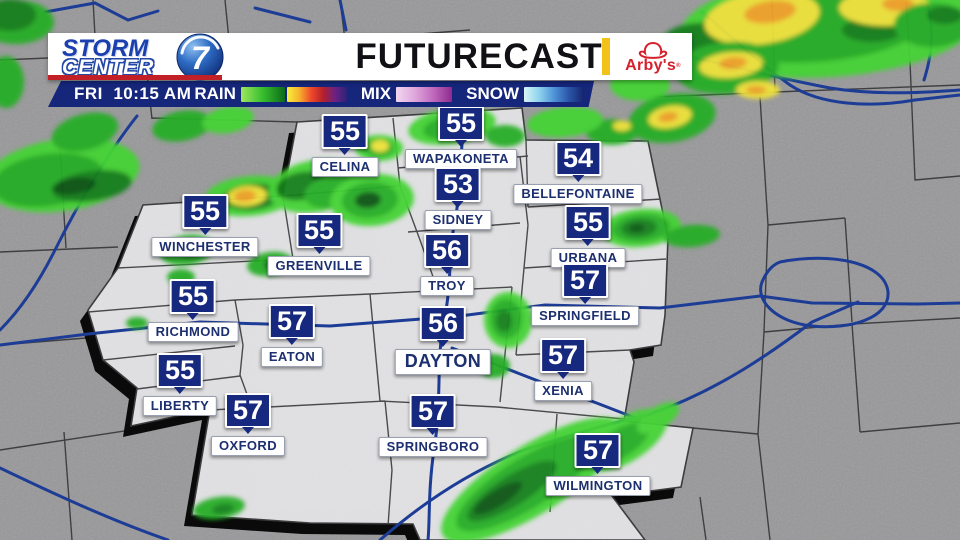 Image resolution: width=960 pixels, height=540 pixels. I want to click on registered-mark: ®, so click(678, 65).